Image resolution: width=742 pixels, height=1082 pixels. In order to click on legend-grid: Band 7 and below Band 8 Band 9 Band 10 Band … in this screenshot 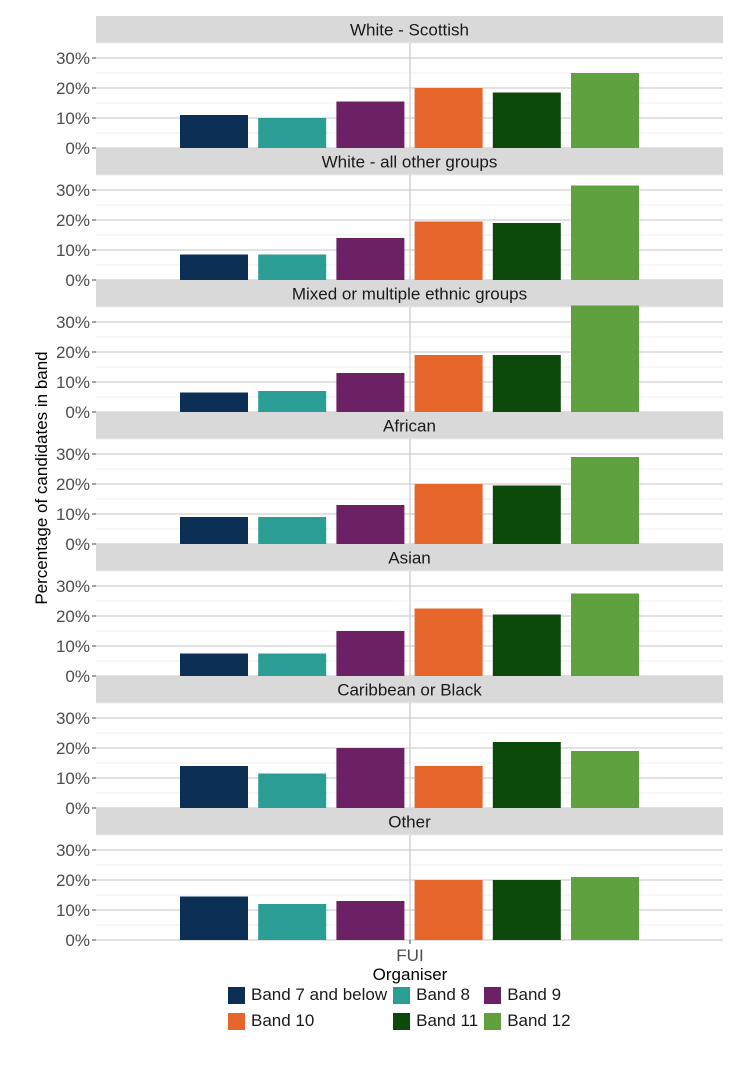, I will do `click(399, 1008)`.